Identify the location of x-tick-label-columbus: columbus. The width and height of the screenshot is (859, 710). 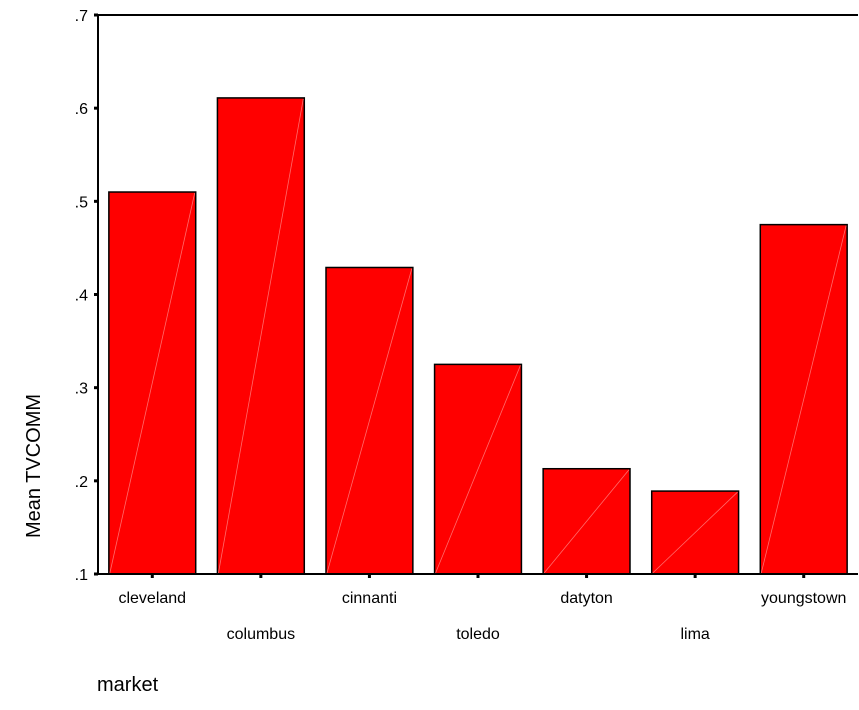
(261, 634).